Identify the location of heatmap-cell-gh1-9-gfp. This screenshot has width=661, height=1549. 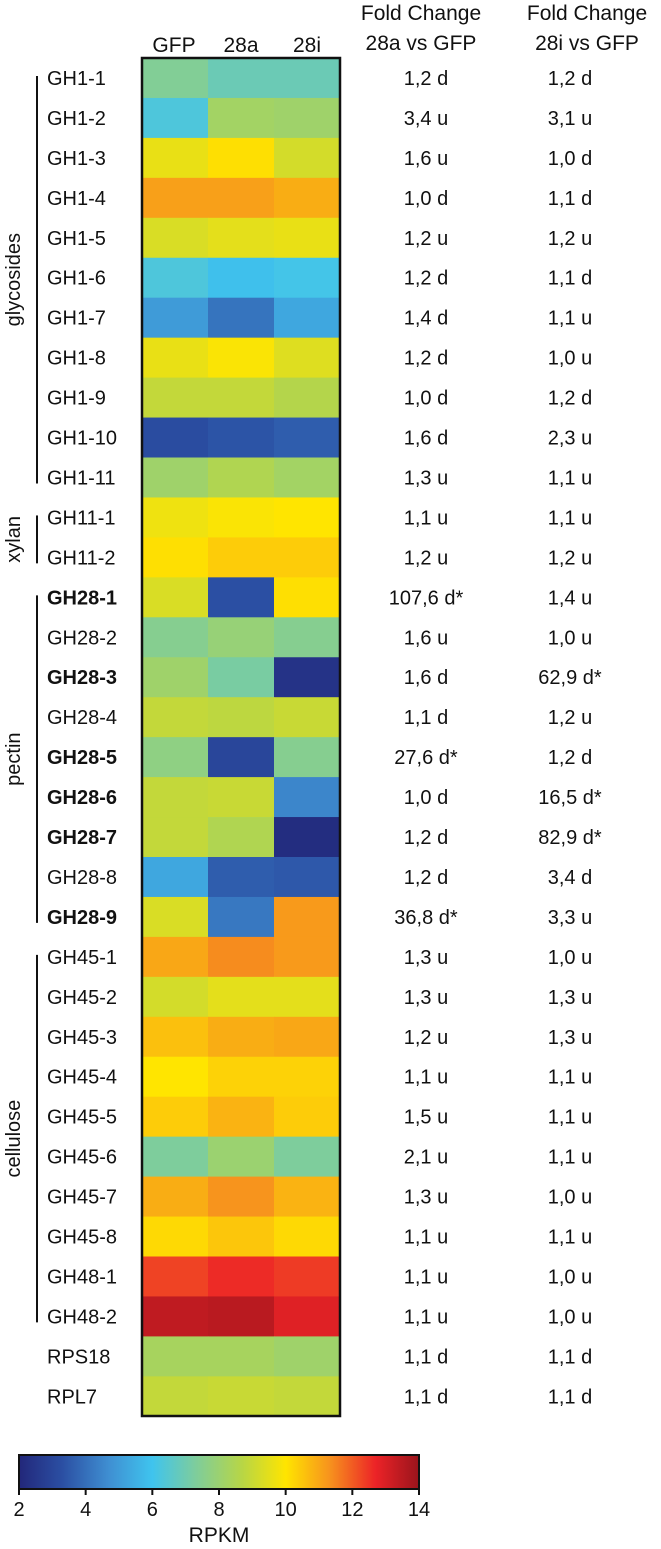
(175, 398).